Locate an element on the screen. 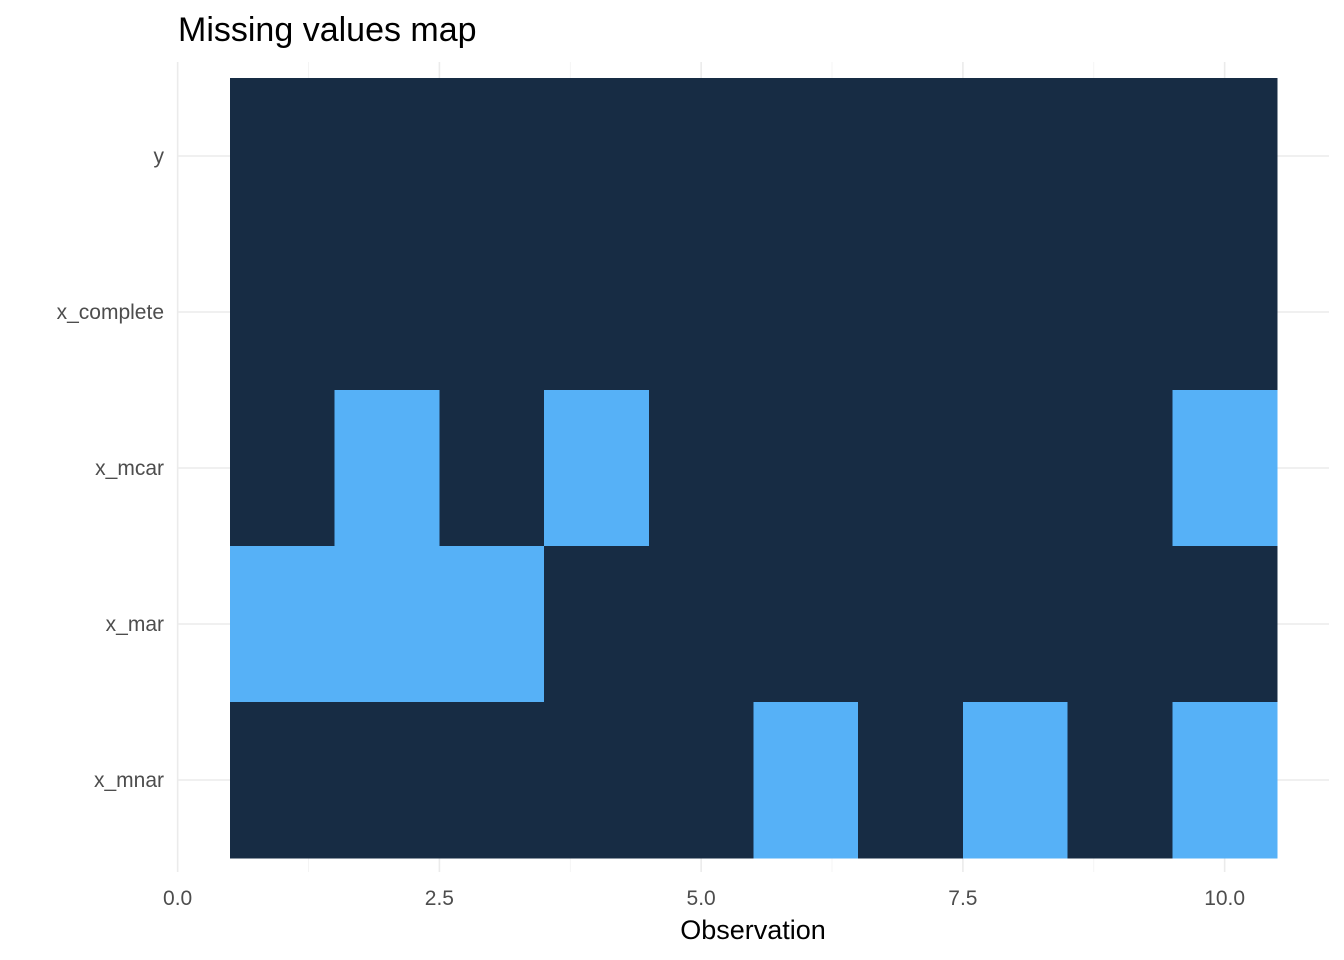 Image resolution: width=1344 pixels, height=960 pixels. x-axis-title: Observation is located at coordinates (753, 930).